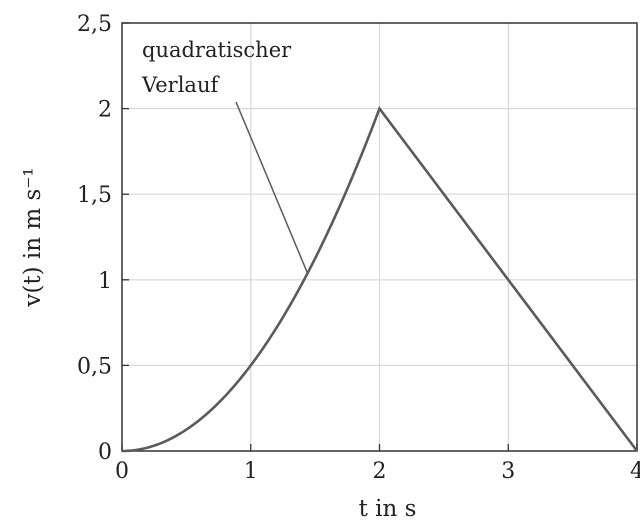 Image resolution: width=640 pixels, height=526 pixels. I want to click on y-tick-label-0: 0, so click(105, 452).